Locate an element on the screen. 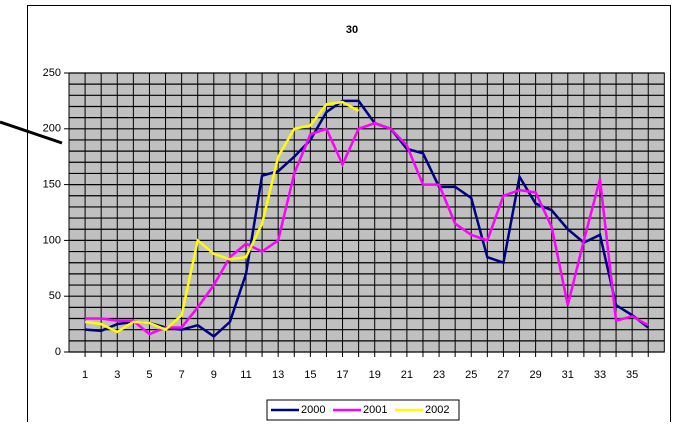  y-tick-label: 50 is located at coordinates (55, 296).